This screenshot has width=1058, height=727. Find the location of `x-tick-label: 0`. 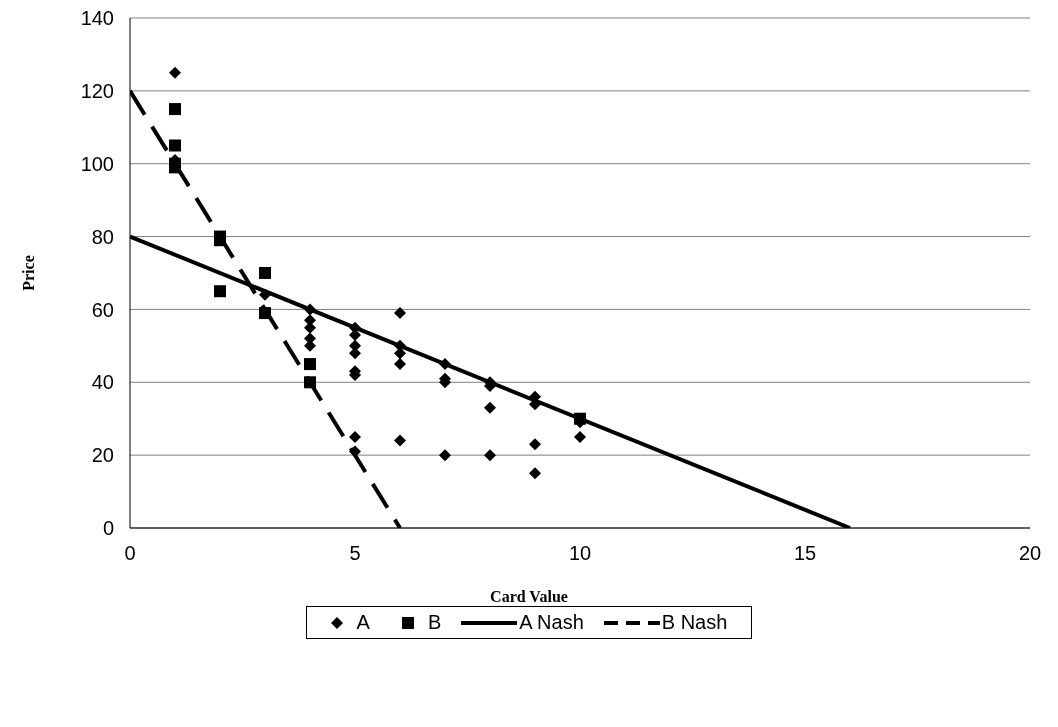

x-tick-label: 0 is located at coordinates (130, 553).